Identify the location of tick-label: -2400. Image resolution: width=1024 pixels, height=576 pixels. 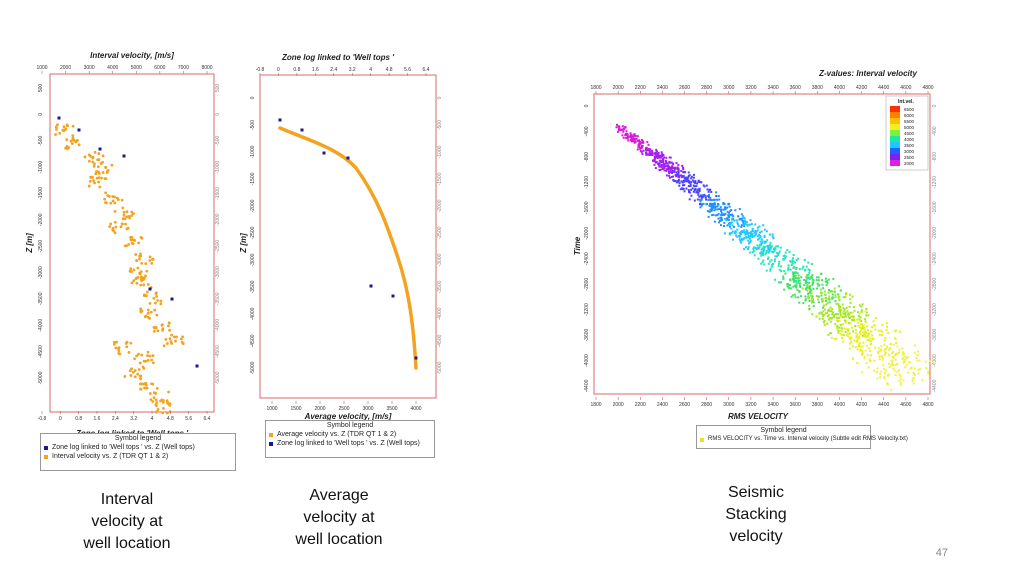
(935, 258).